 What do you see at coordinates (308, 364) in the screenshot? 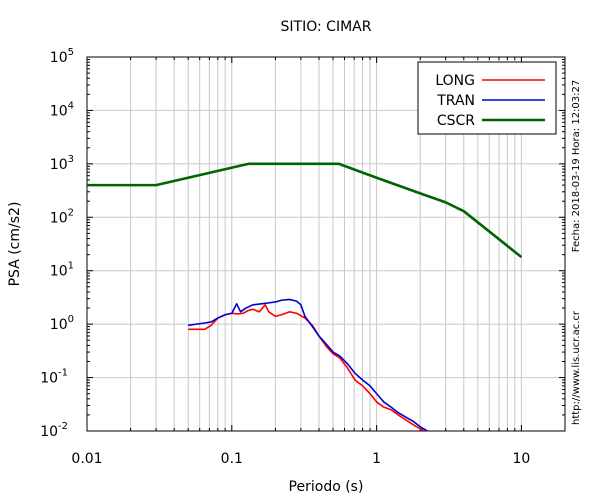
I see `series-line-tran` at bounding box center [308, 364].